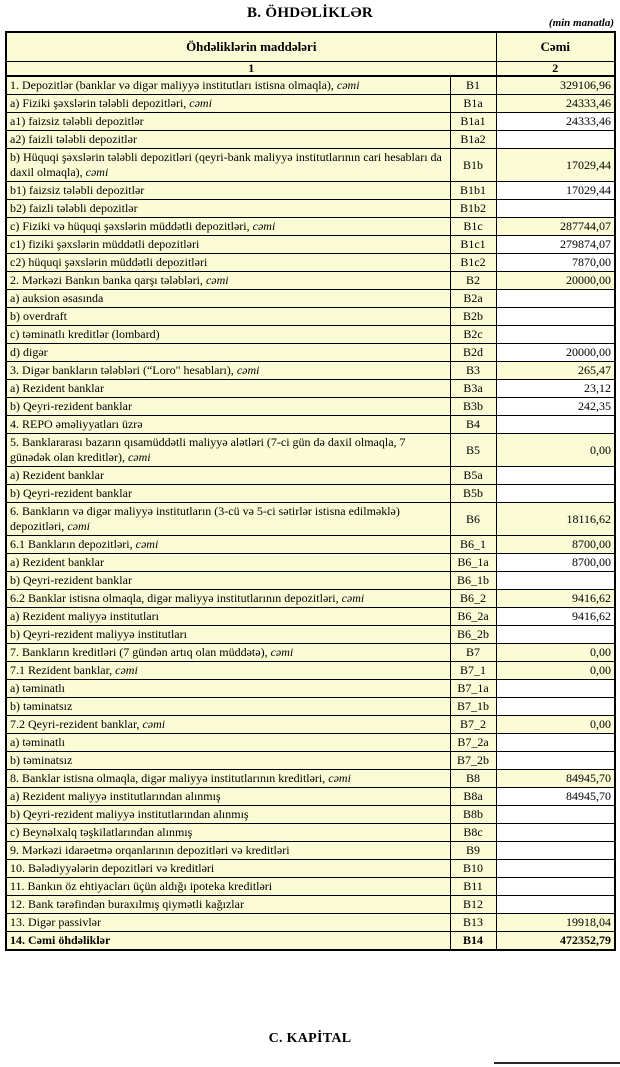 The height and width of the screenshot is (1067, 620). Describe the element at coordinates (77, 190) in the screenshot. I see `row-label-text: b1) faizsiz tələbli depozitlər` at that location.